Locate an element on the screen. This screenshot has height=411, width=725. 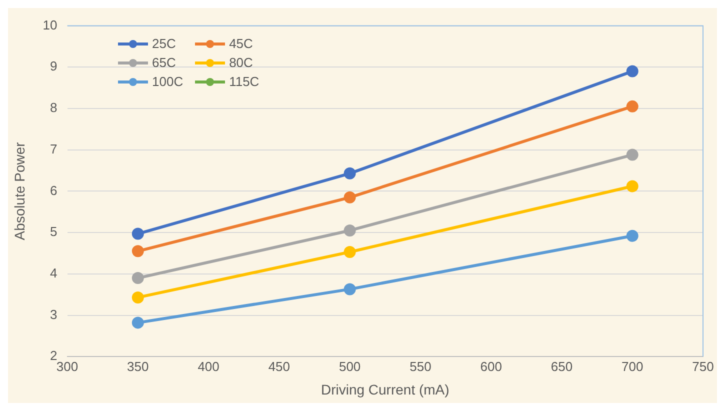
legend-label: 45C is located at coordinates (241, 43).